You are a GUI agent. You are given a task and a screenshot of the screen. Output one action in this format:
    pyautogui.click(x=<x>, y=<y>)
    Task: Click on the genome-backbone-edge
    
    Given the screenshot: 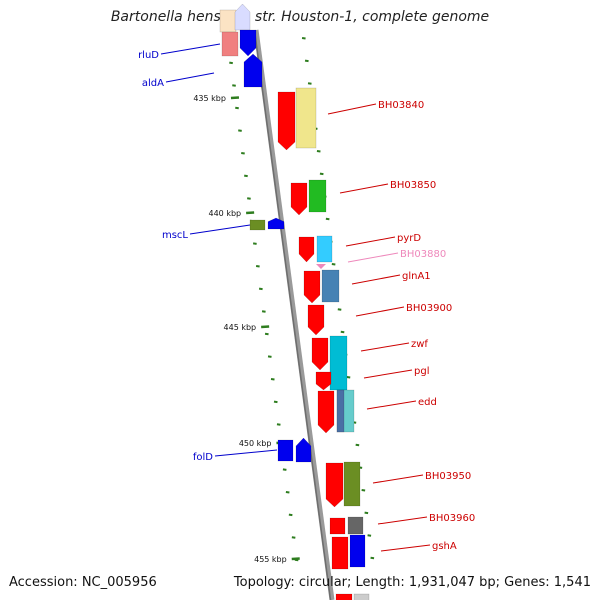 What is the action you would take?
    pyautogui.click(x=292, y=314)
    